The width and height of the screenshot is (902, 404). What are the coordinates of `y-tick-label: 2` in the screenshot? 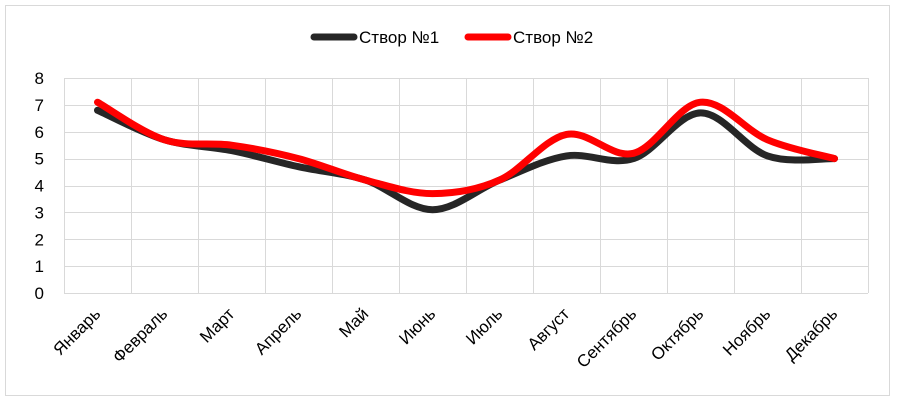 It's located at (39, 239).